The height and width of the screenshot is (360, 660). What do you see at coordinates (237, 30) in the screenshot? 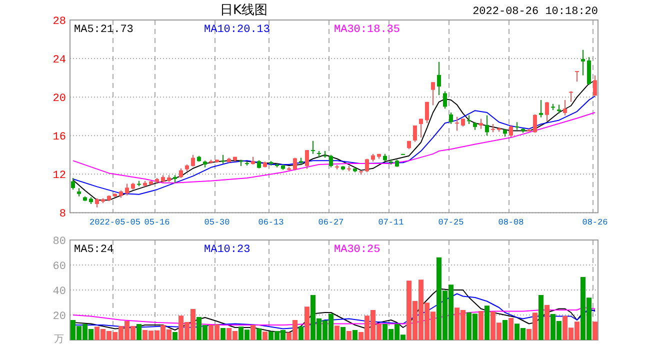
I see `text: MA10:20.13` at bounding box center [237, 30].